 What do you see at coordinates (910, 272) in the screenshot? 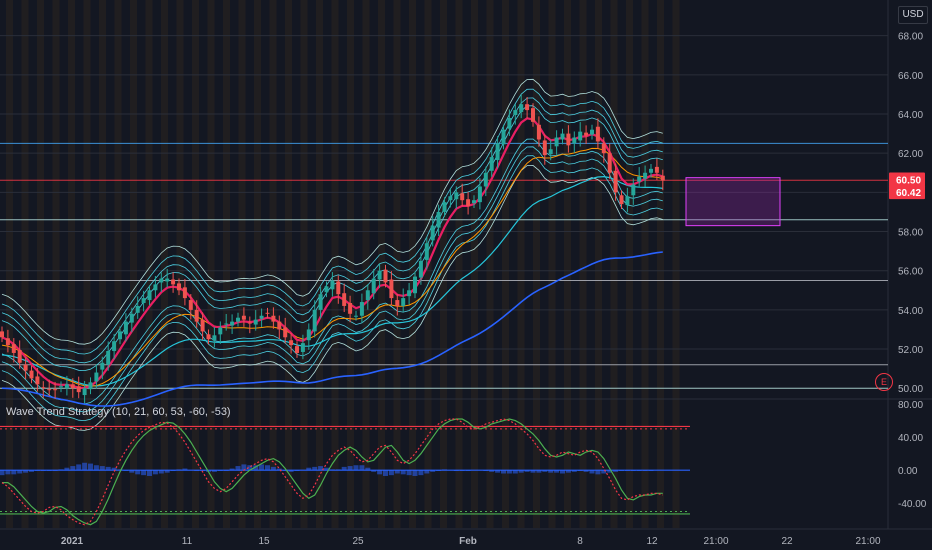
I see `price-tick-label: 56.00` at bounding box center [910, 272].